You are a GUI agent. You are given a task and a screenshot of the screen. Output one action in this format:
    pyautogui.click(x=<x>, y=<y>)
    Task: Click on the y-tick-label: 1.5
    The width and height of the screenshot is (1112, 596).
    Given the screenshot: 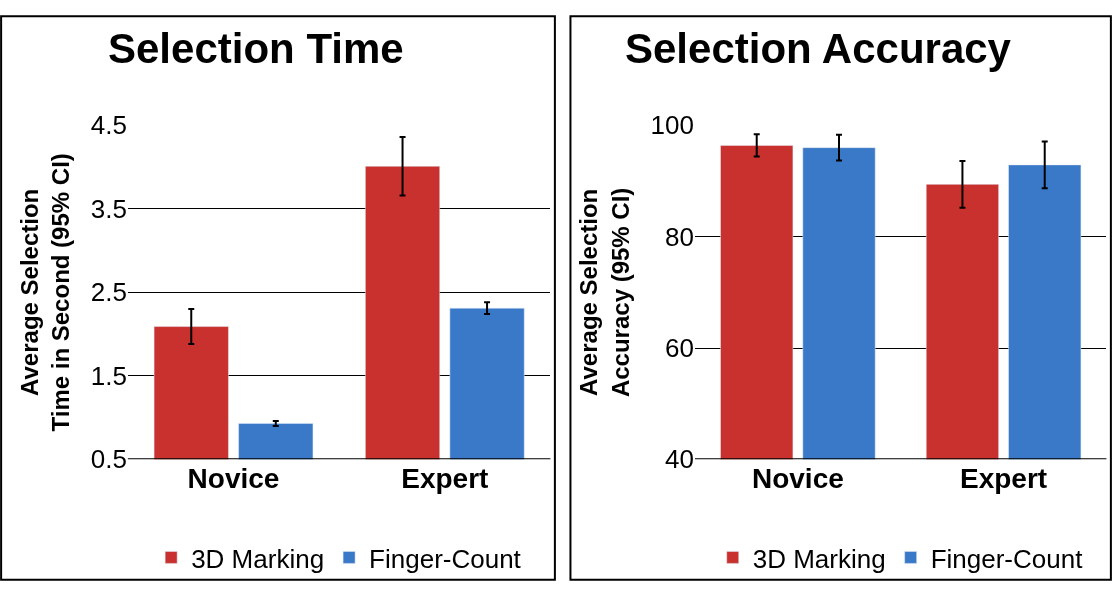 What is the action you would take?
    pyautogui.click(x=108, y=375)
    